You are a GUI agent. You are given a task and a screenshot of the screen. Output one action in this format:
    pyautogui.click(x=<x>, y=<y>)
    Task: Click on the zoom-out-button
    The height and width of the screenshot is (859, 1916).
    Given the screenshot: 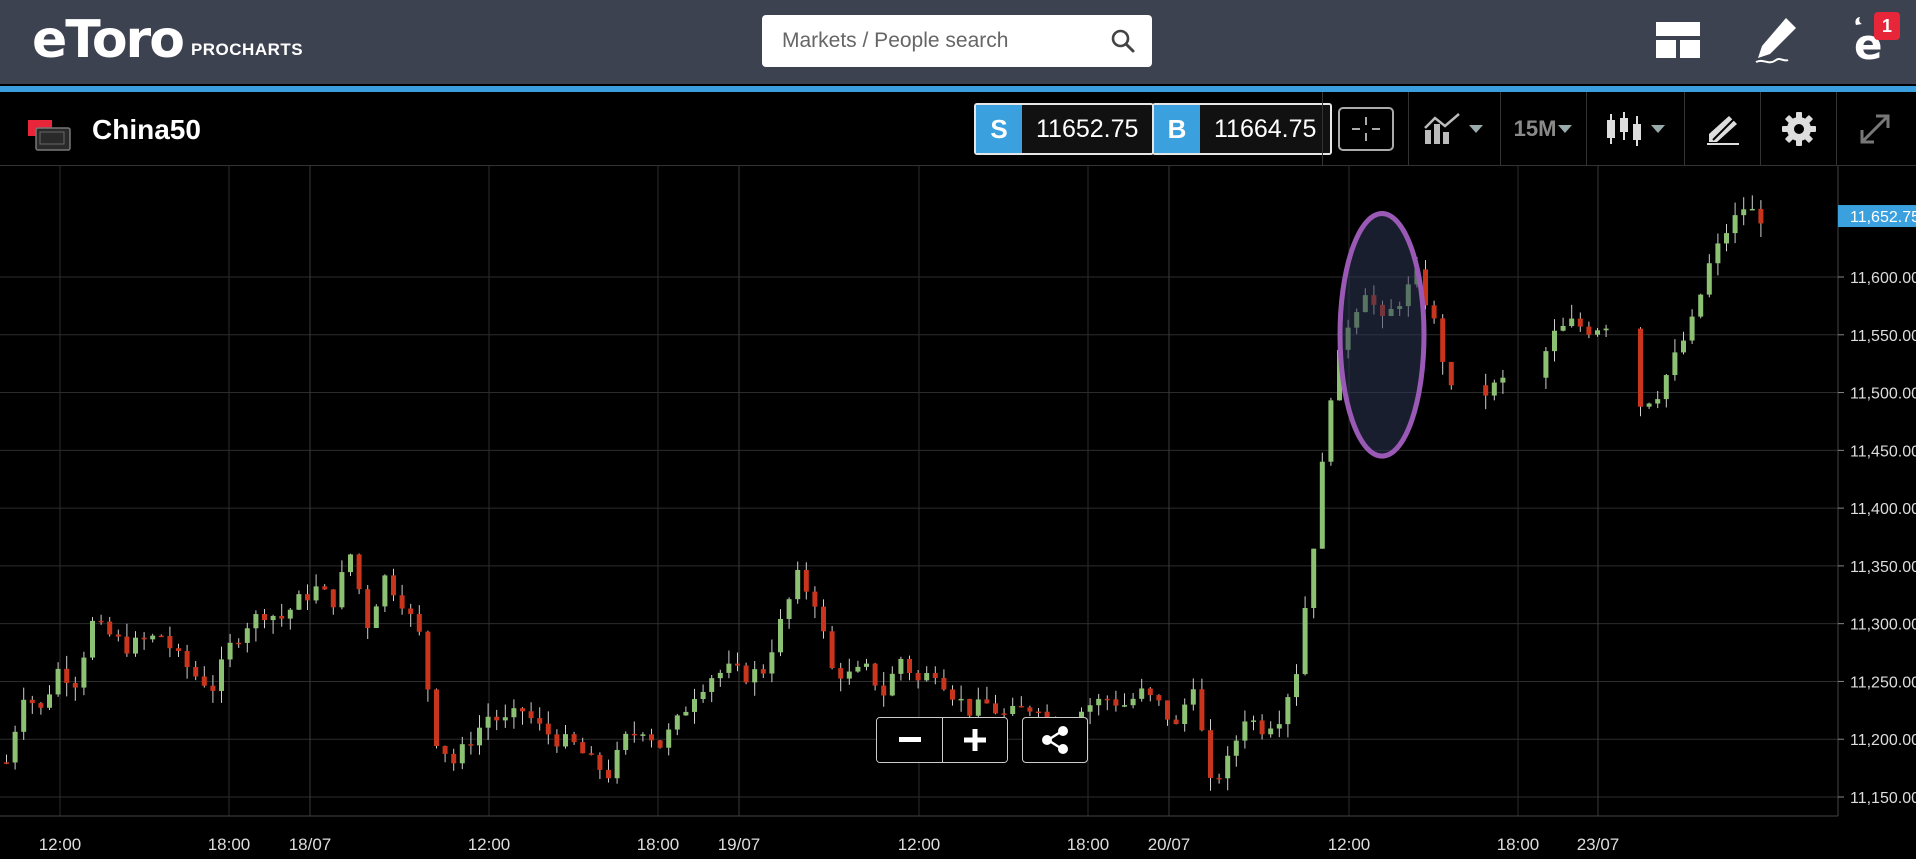 What is the action you would take?
    pyautogui.click(x=909, y=740)
    